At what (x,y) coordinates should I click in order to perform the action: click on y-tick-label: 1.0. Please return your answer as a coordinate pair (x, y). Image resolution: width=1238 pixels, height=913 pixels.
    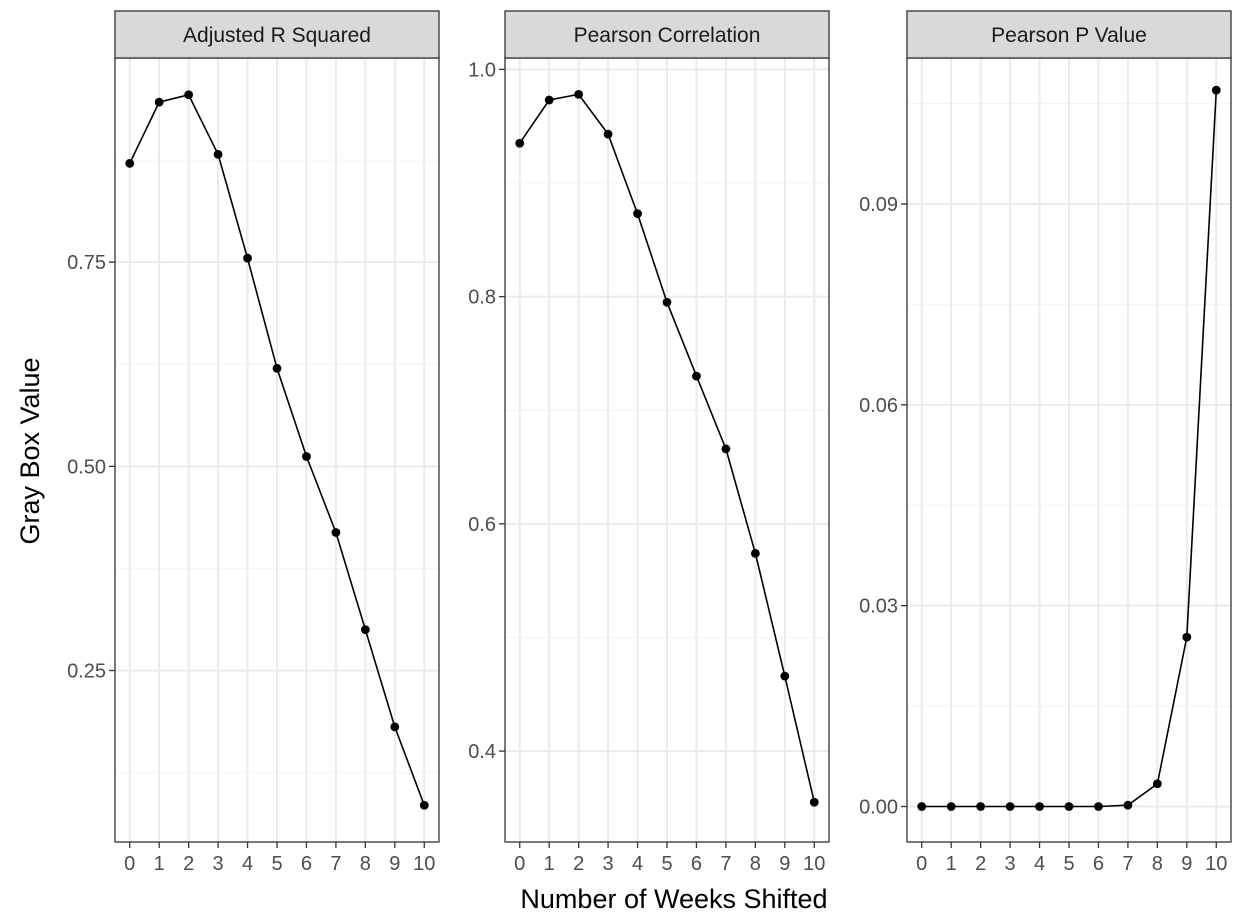
    Looking at the image, I should click on (482, 70).